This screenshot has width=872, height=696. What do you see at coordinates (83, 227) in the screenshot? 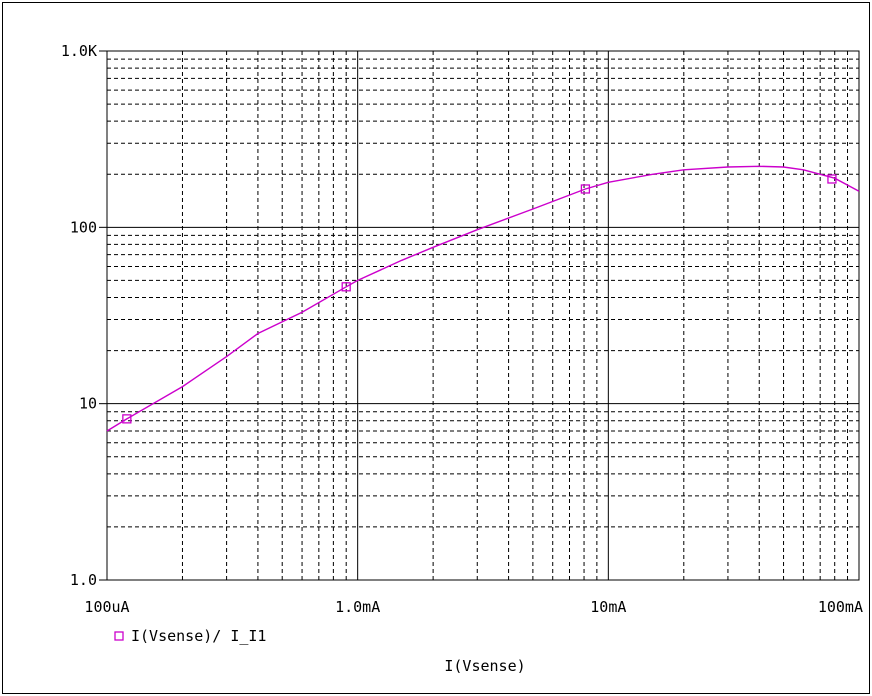
I see `y-tick-label: 100` at bounding box center [83, 227].